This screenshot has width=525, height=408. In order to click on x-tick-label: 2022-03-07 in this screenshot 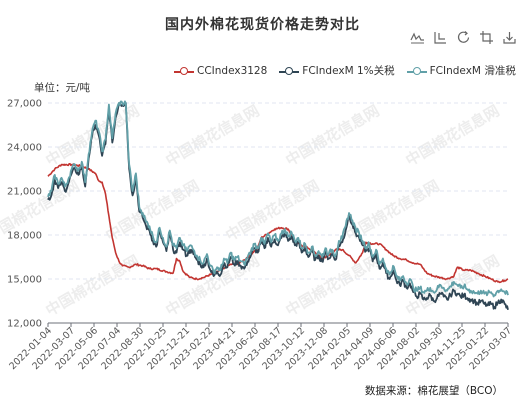, I will do `click(53, 348)`.